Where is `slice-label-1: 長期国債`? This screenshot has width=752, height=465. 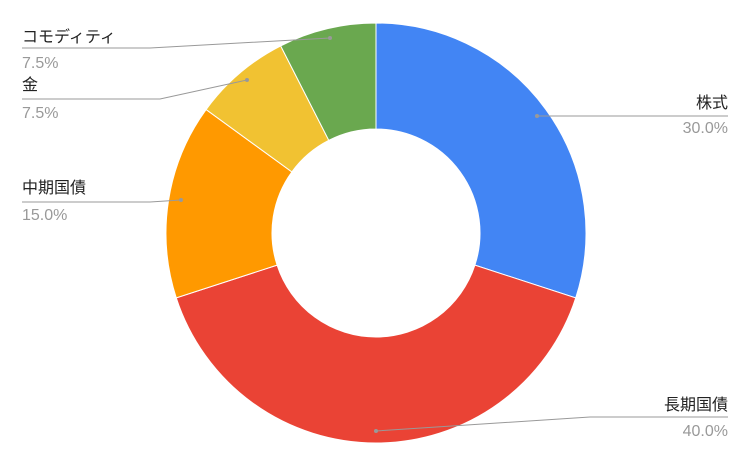
slice-label-1: 長期国債 is located at coordinates (696, 404).